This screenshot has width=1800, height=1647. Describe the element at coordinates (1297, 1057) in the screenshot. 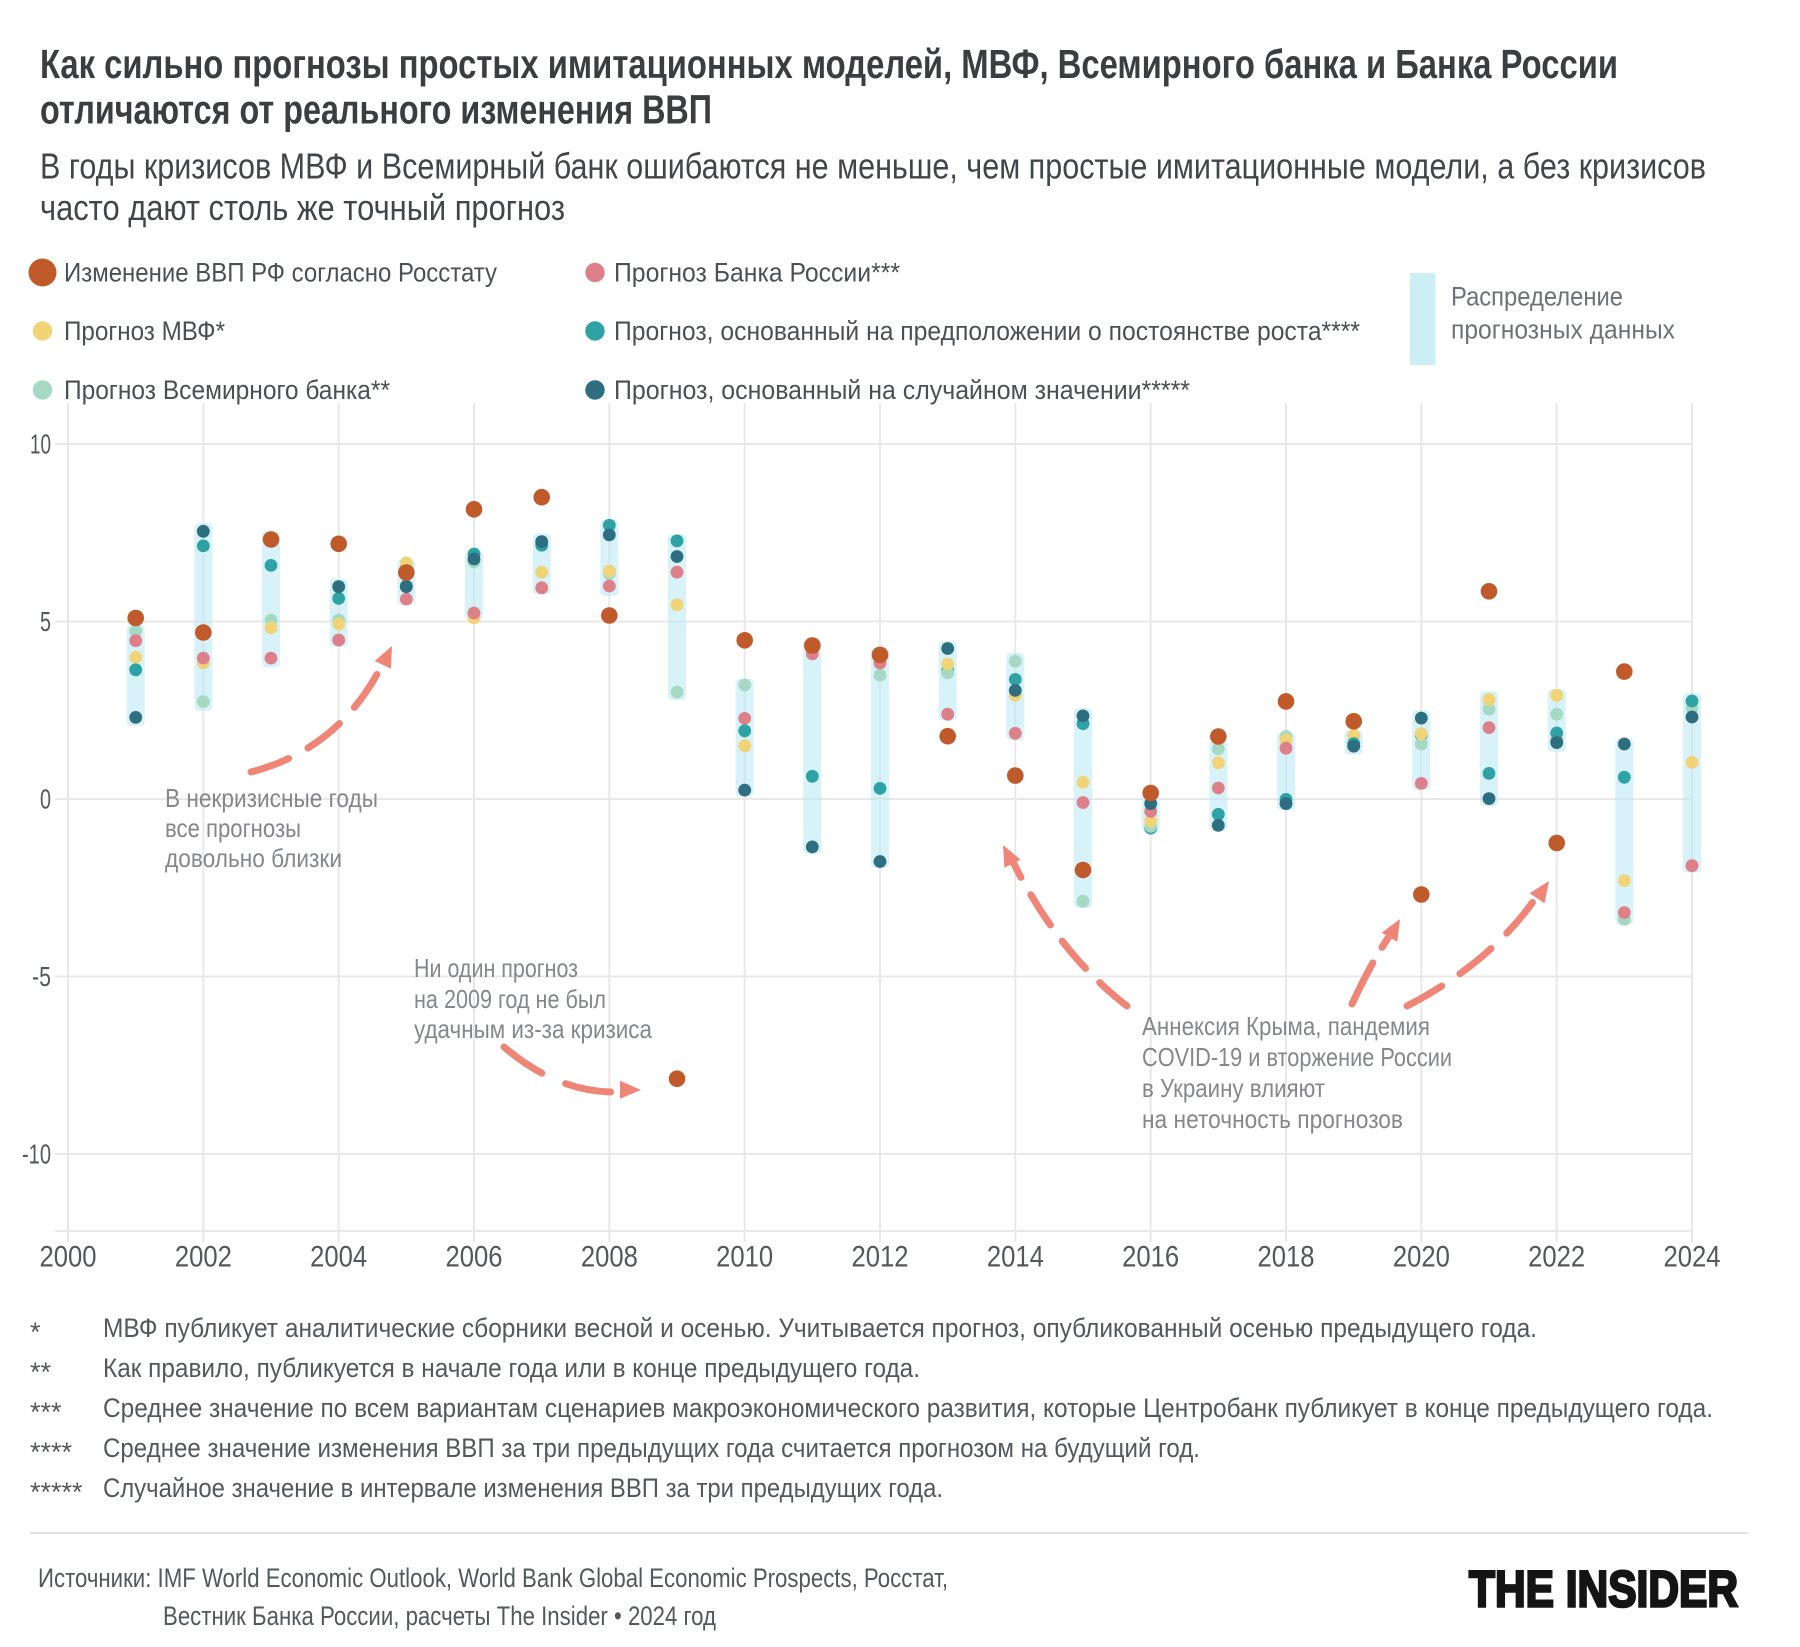

I see `svg-text: COVID-19 и вторжение России` at that location.